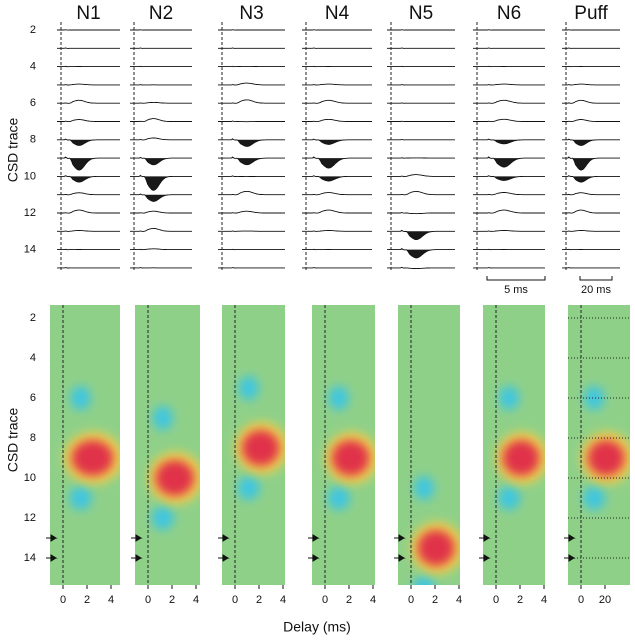  What do you see at coordinates (251, 13) in the screenshot?
I see `column-title: N3` at bounding box center [251, 13].